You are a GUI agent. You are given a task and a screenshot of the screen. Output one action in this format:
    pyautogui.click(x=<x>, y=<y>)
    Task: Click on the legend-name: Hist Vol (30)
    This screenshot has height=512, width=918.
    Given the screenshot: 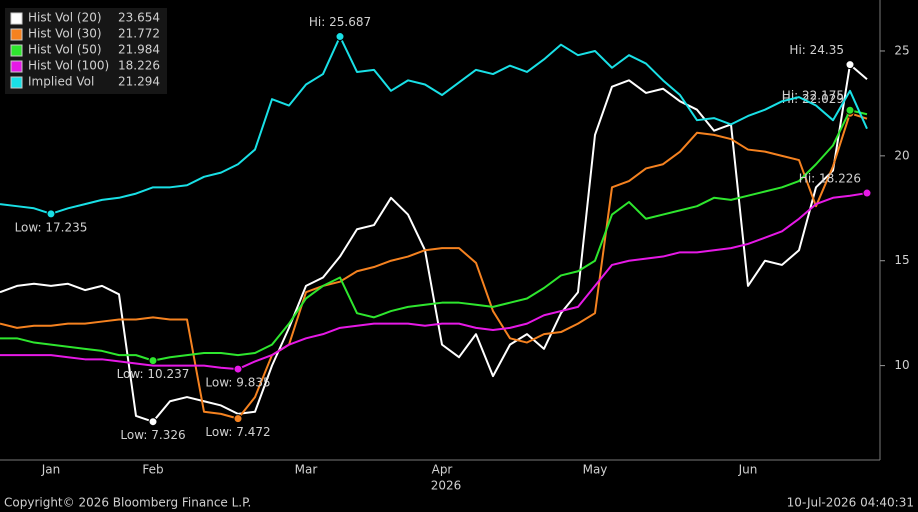 What is the action you would take?
    pyautogui.click(x=65, y=34)
    